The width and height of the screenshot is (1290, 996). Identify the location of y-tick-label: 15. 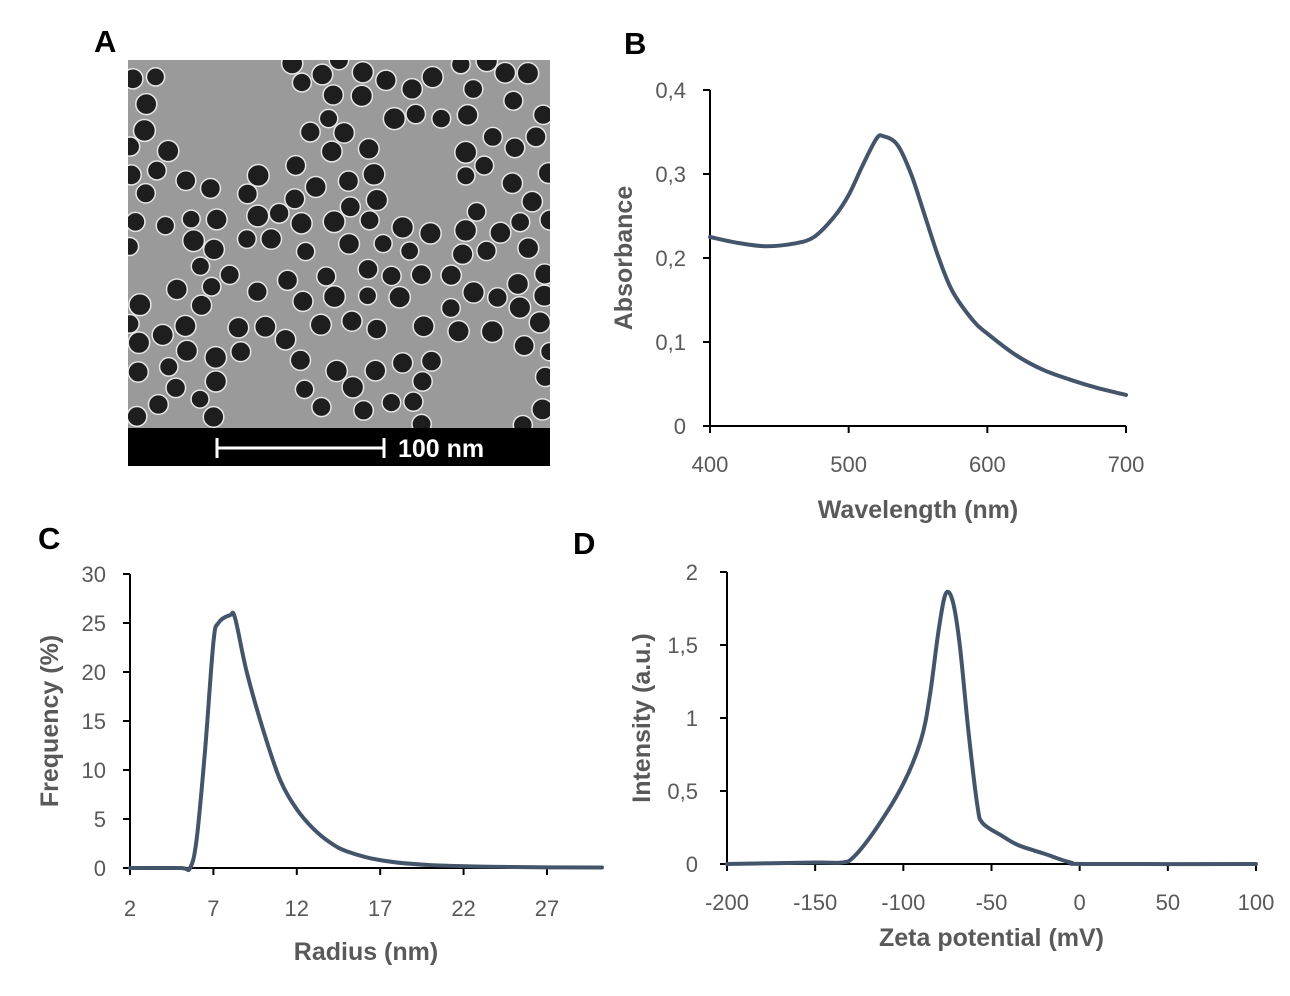
(94, 721).